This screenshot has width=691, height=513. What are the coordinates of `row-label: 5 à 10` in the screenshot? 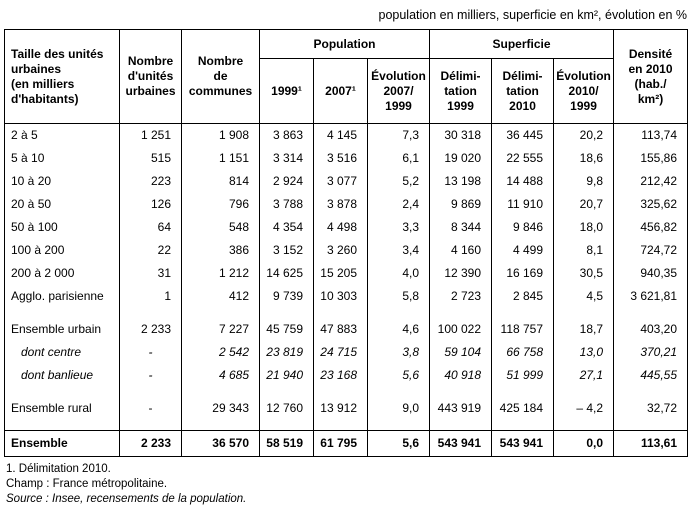 It's located at (62, 158).